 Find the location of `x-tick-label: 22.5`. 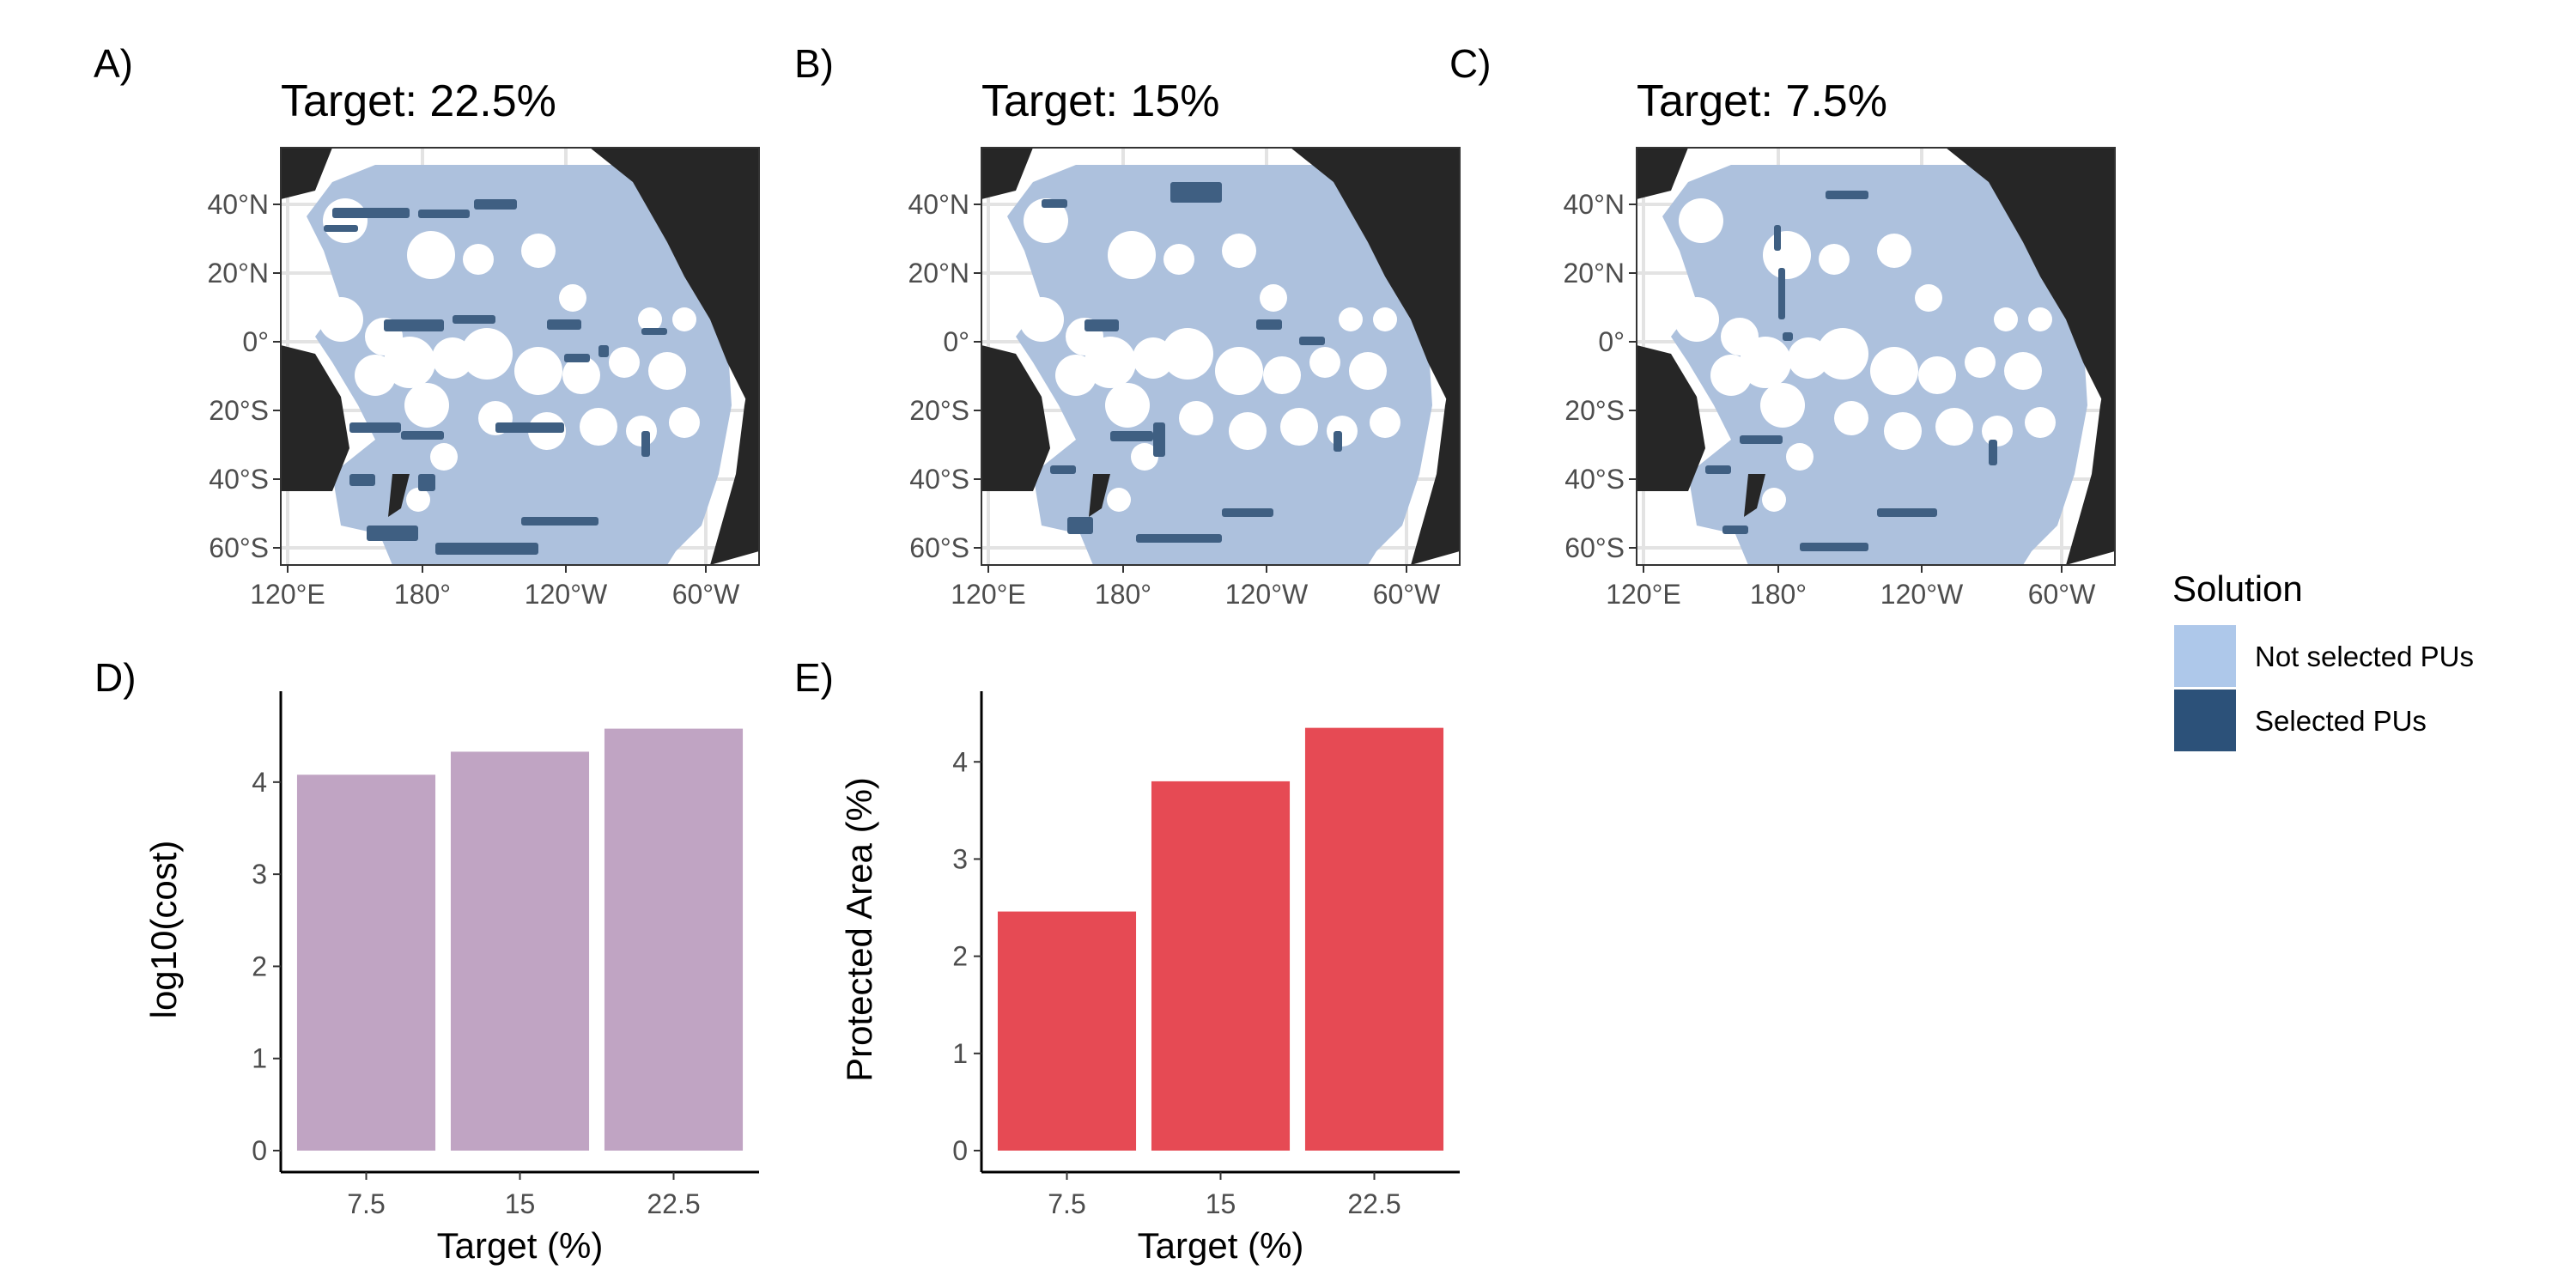

x-tick-label: 22.5 is located at coordinates (1374, 1203).